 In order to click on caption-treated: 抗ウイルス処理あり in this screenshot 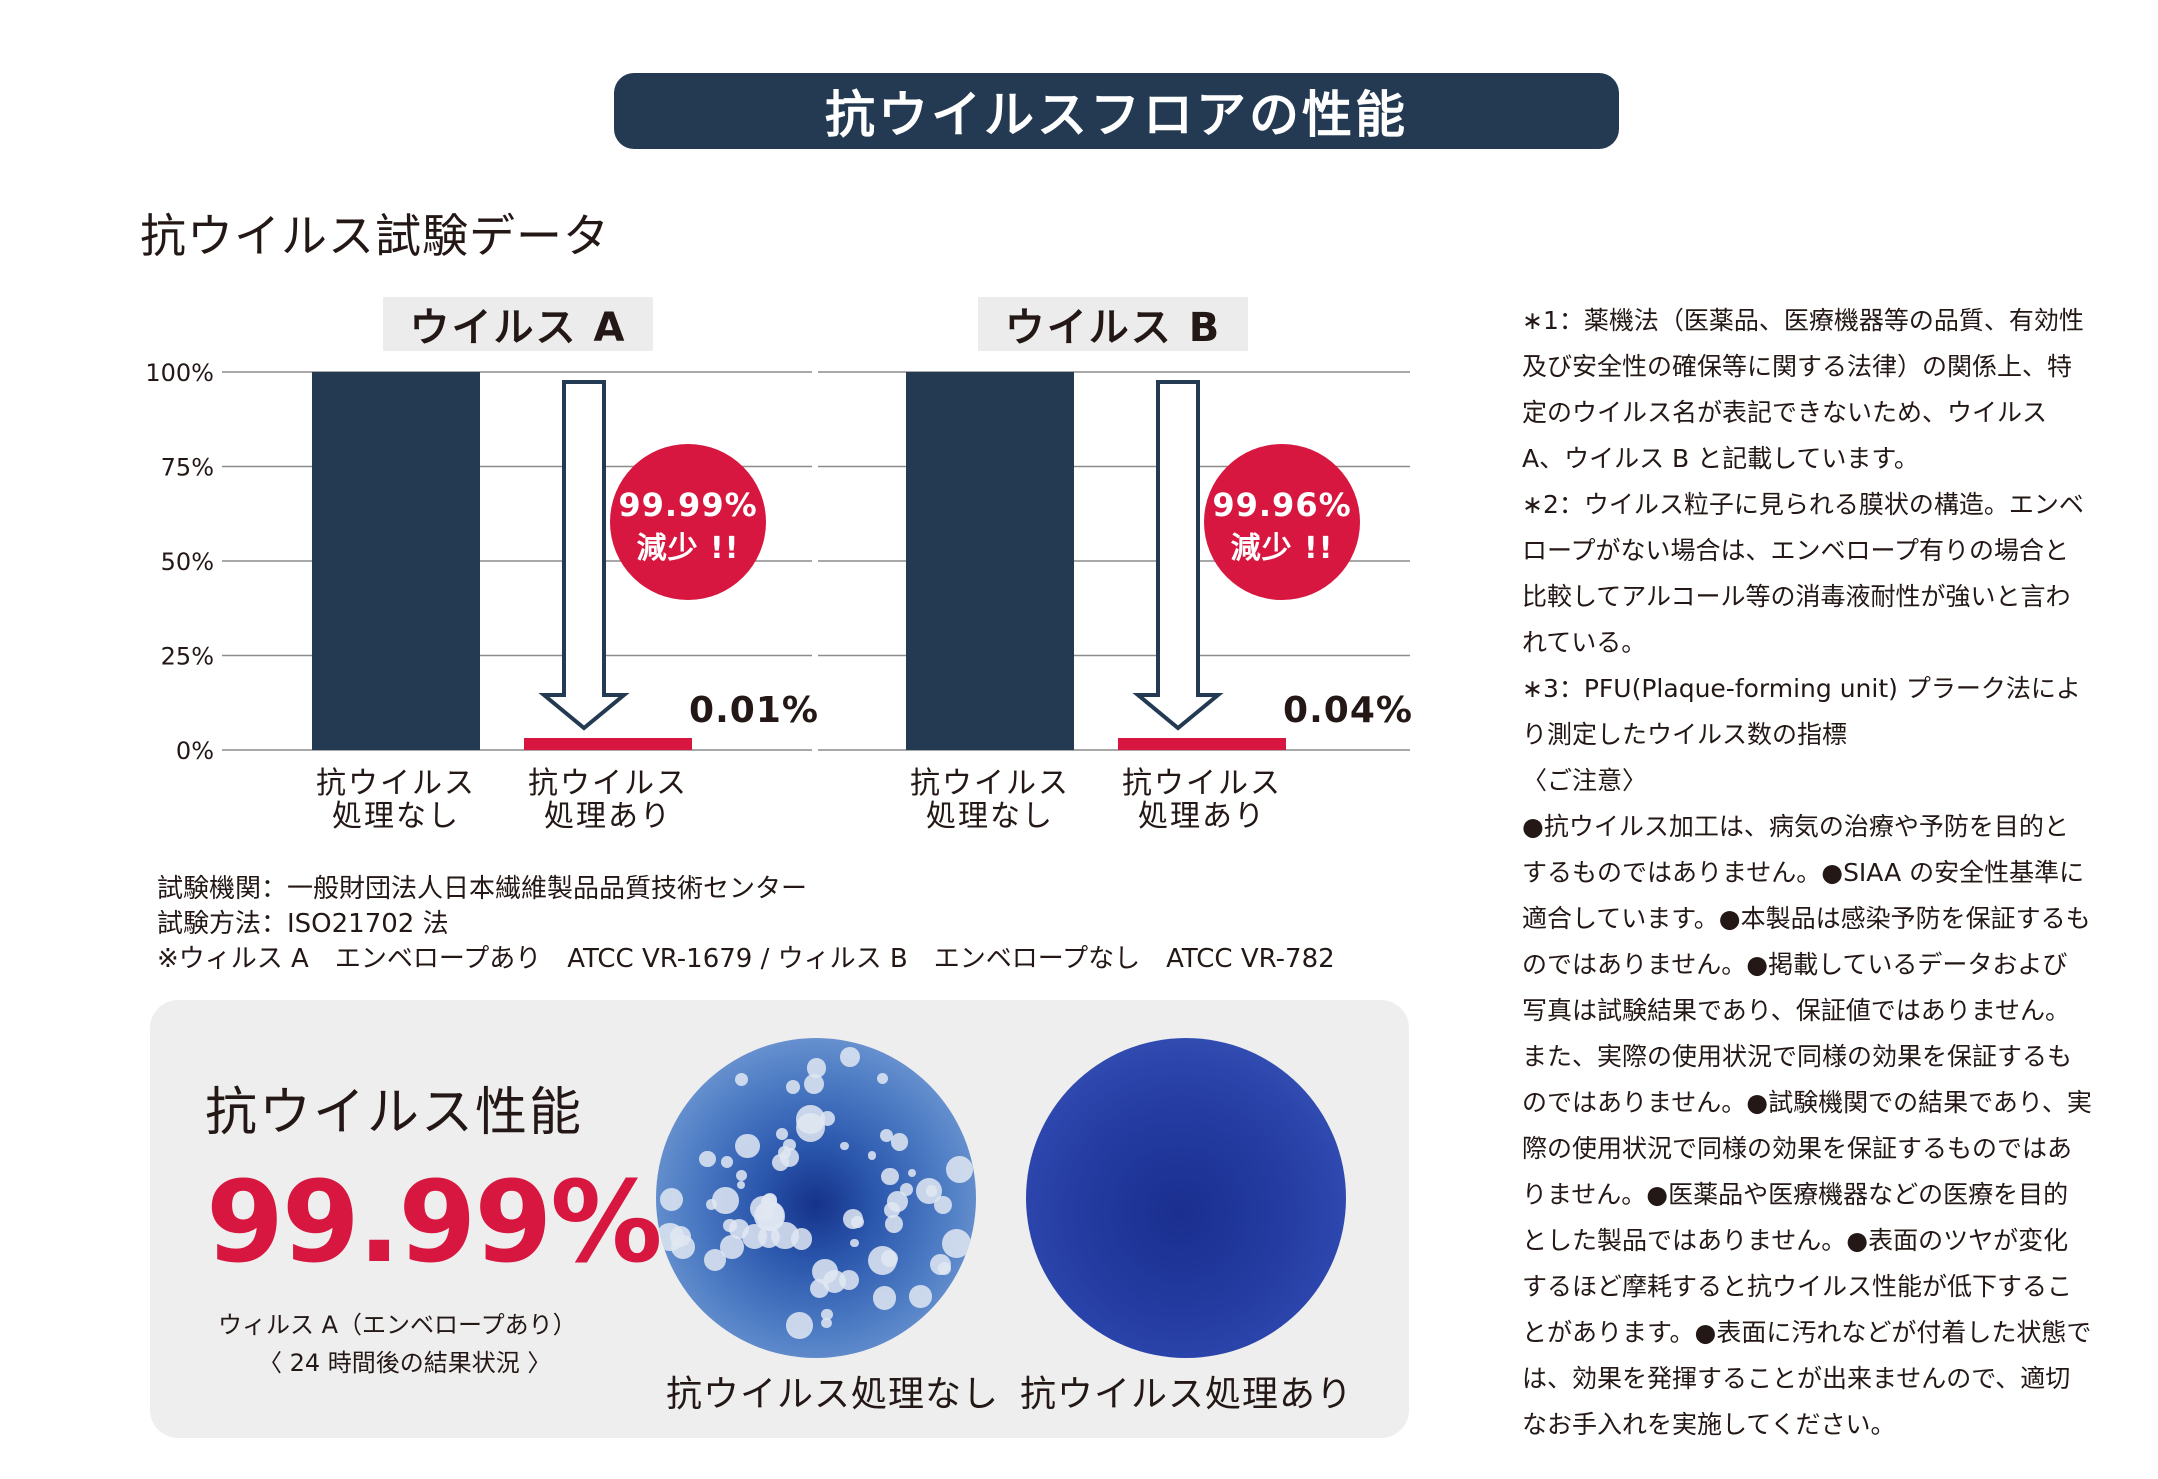, I will do `click(1187, 1394)`.